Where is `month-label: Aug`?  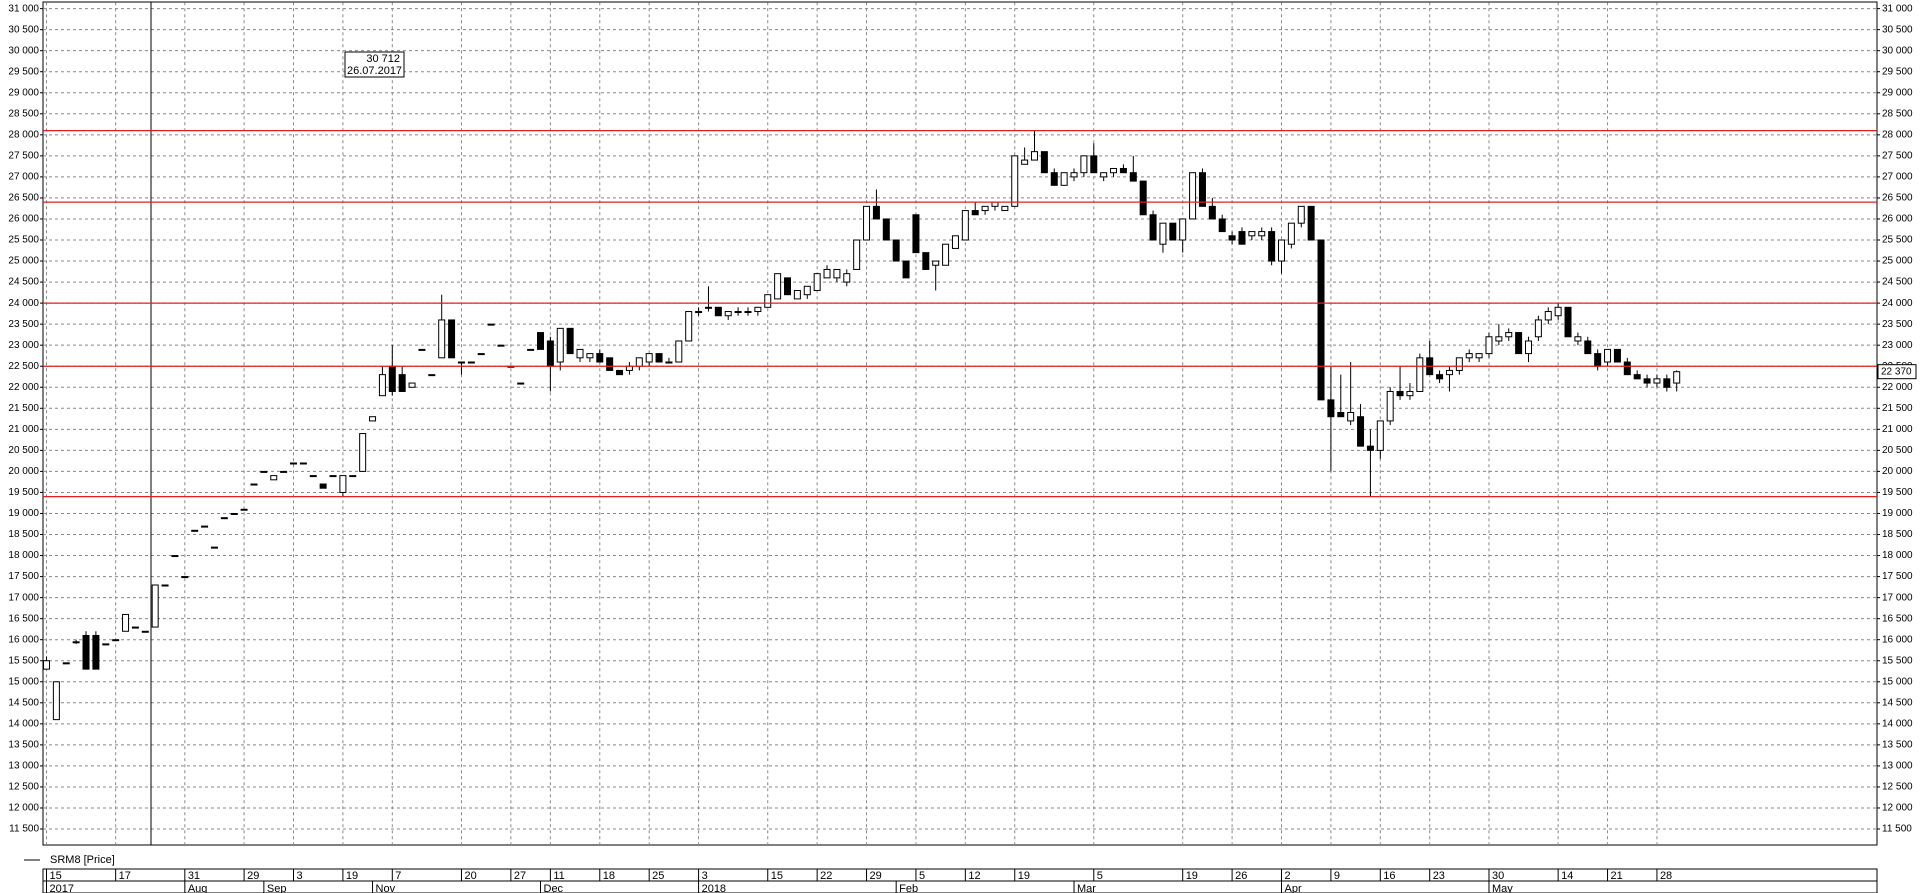 month-label: Aug is located at coordinates (198, 888).